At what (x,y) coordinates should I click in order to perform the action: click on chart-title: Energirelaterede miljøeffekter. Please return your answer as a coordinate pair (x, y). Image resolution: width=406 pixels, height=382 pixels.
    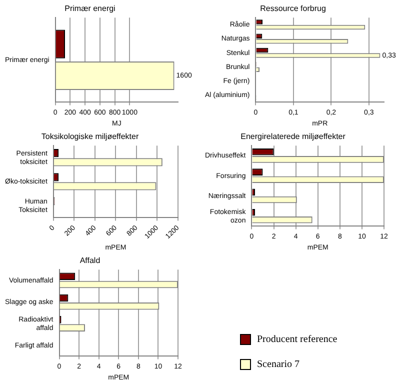
    Looking at the image, I should click on (293, 137).